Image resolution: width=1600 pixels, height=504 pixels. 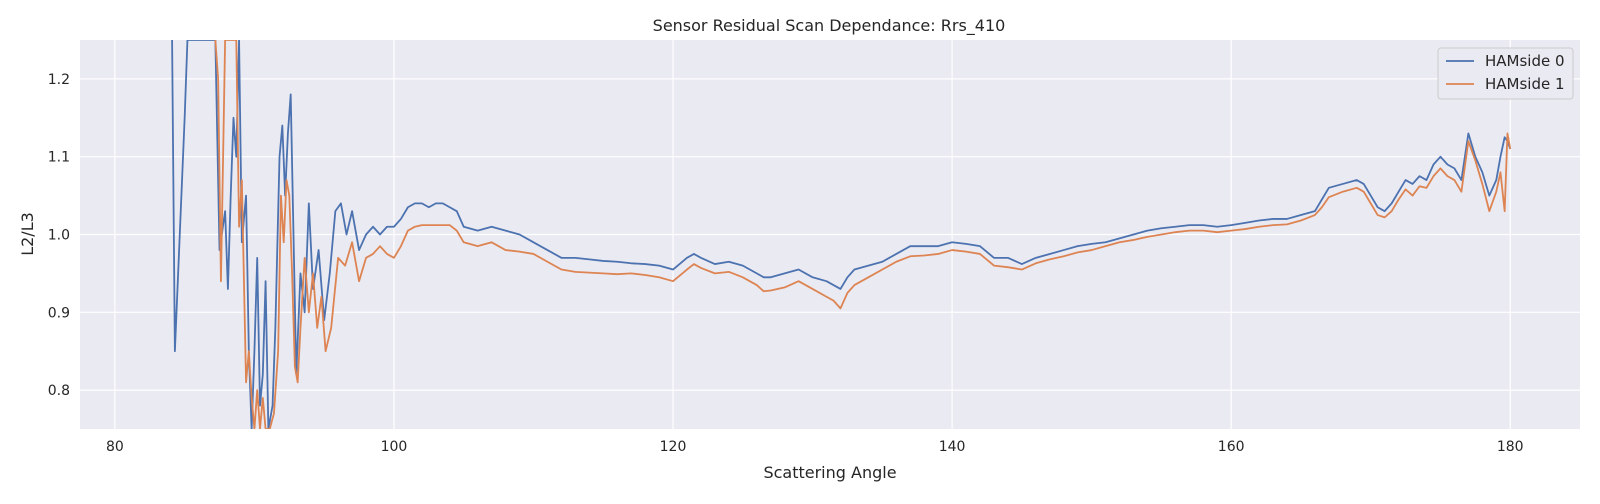 I want to click on legend: HAMside 0 HAMside 1, so click(x=1505, y=73).